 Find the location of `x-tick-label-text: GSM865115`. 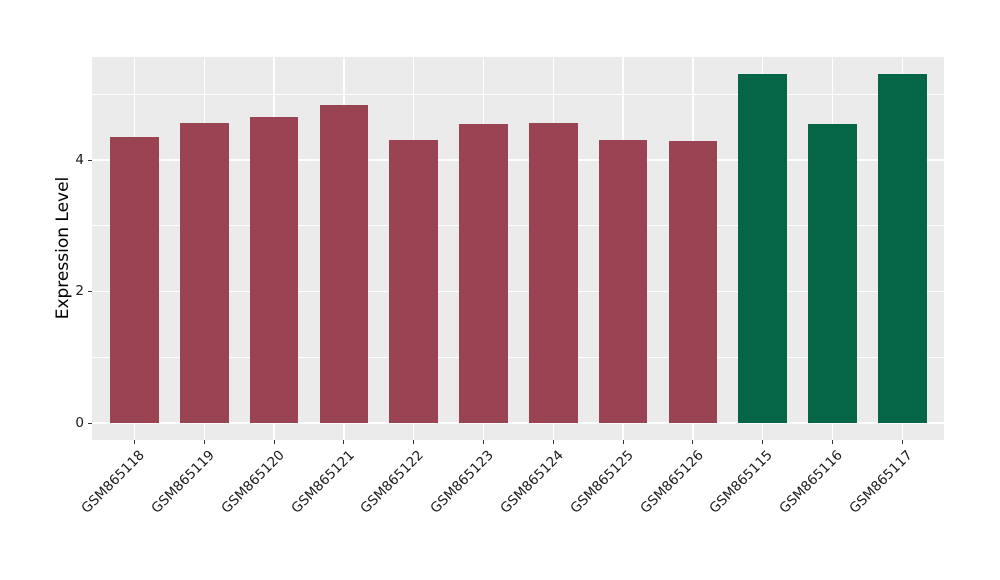

x-tick-label-text: GSM865115 is located at coordinates (741, 482).